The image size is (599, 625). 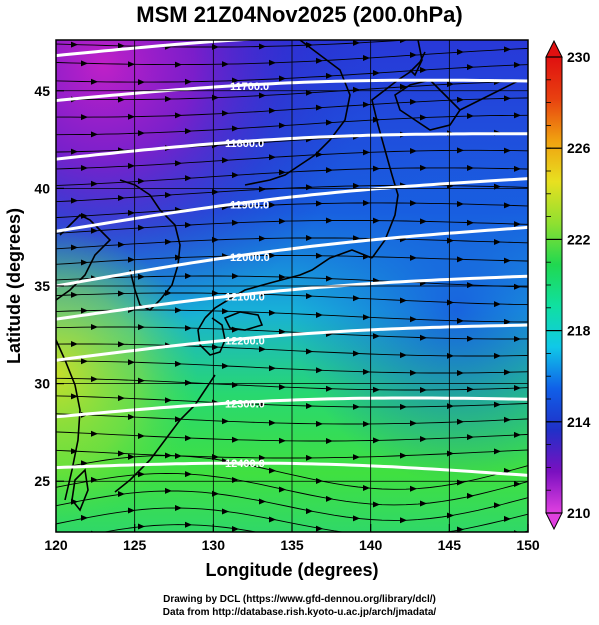 I want to click on colorbar-tick-label: 218, so click(x=579, y=331).